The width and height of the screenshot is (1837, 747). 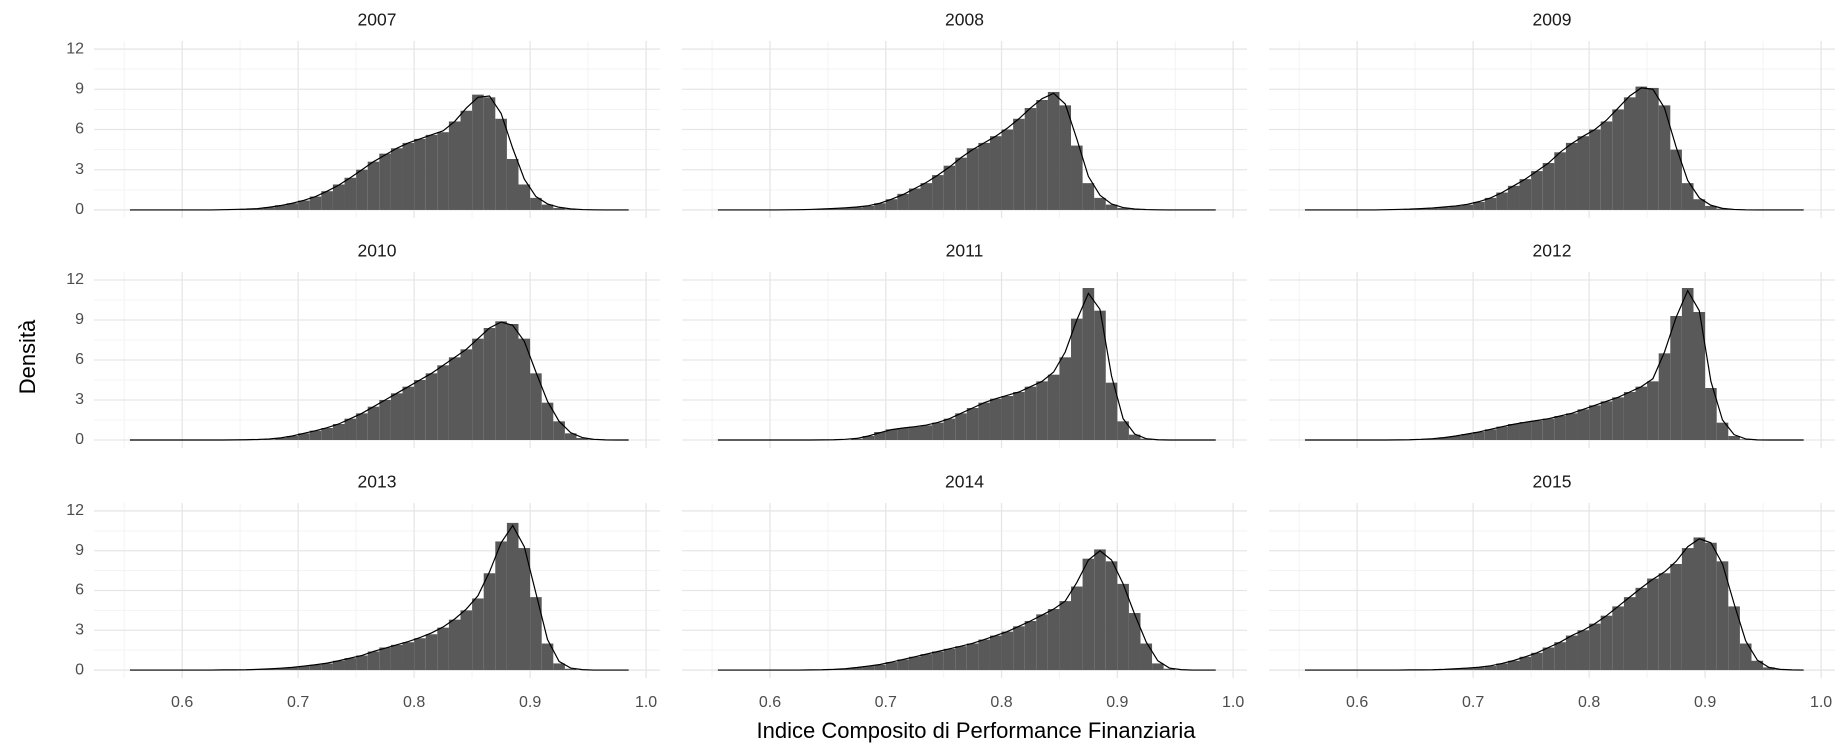 I want to click on panel: 2011, so click(x=964, y=344).